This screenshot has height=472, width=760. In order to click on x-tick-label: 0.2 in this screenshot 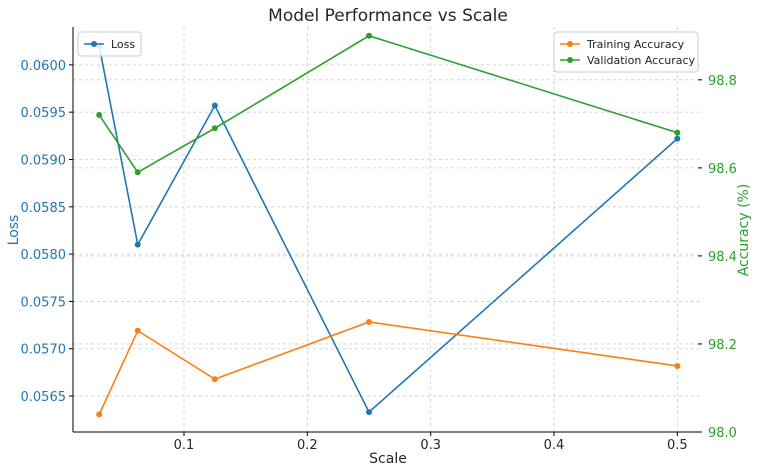, I will do `click(307, 445)`.